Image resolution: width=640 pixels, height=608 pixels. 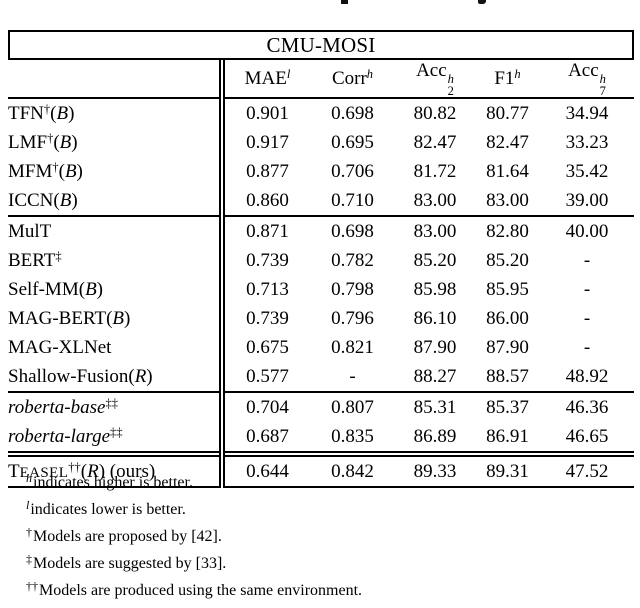 What do you see at coordinates (507, 289) in the screenshot?
I see `cell-f1: 85.95` at bounding box center [507, 289].